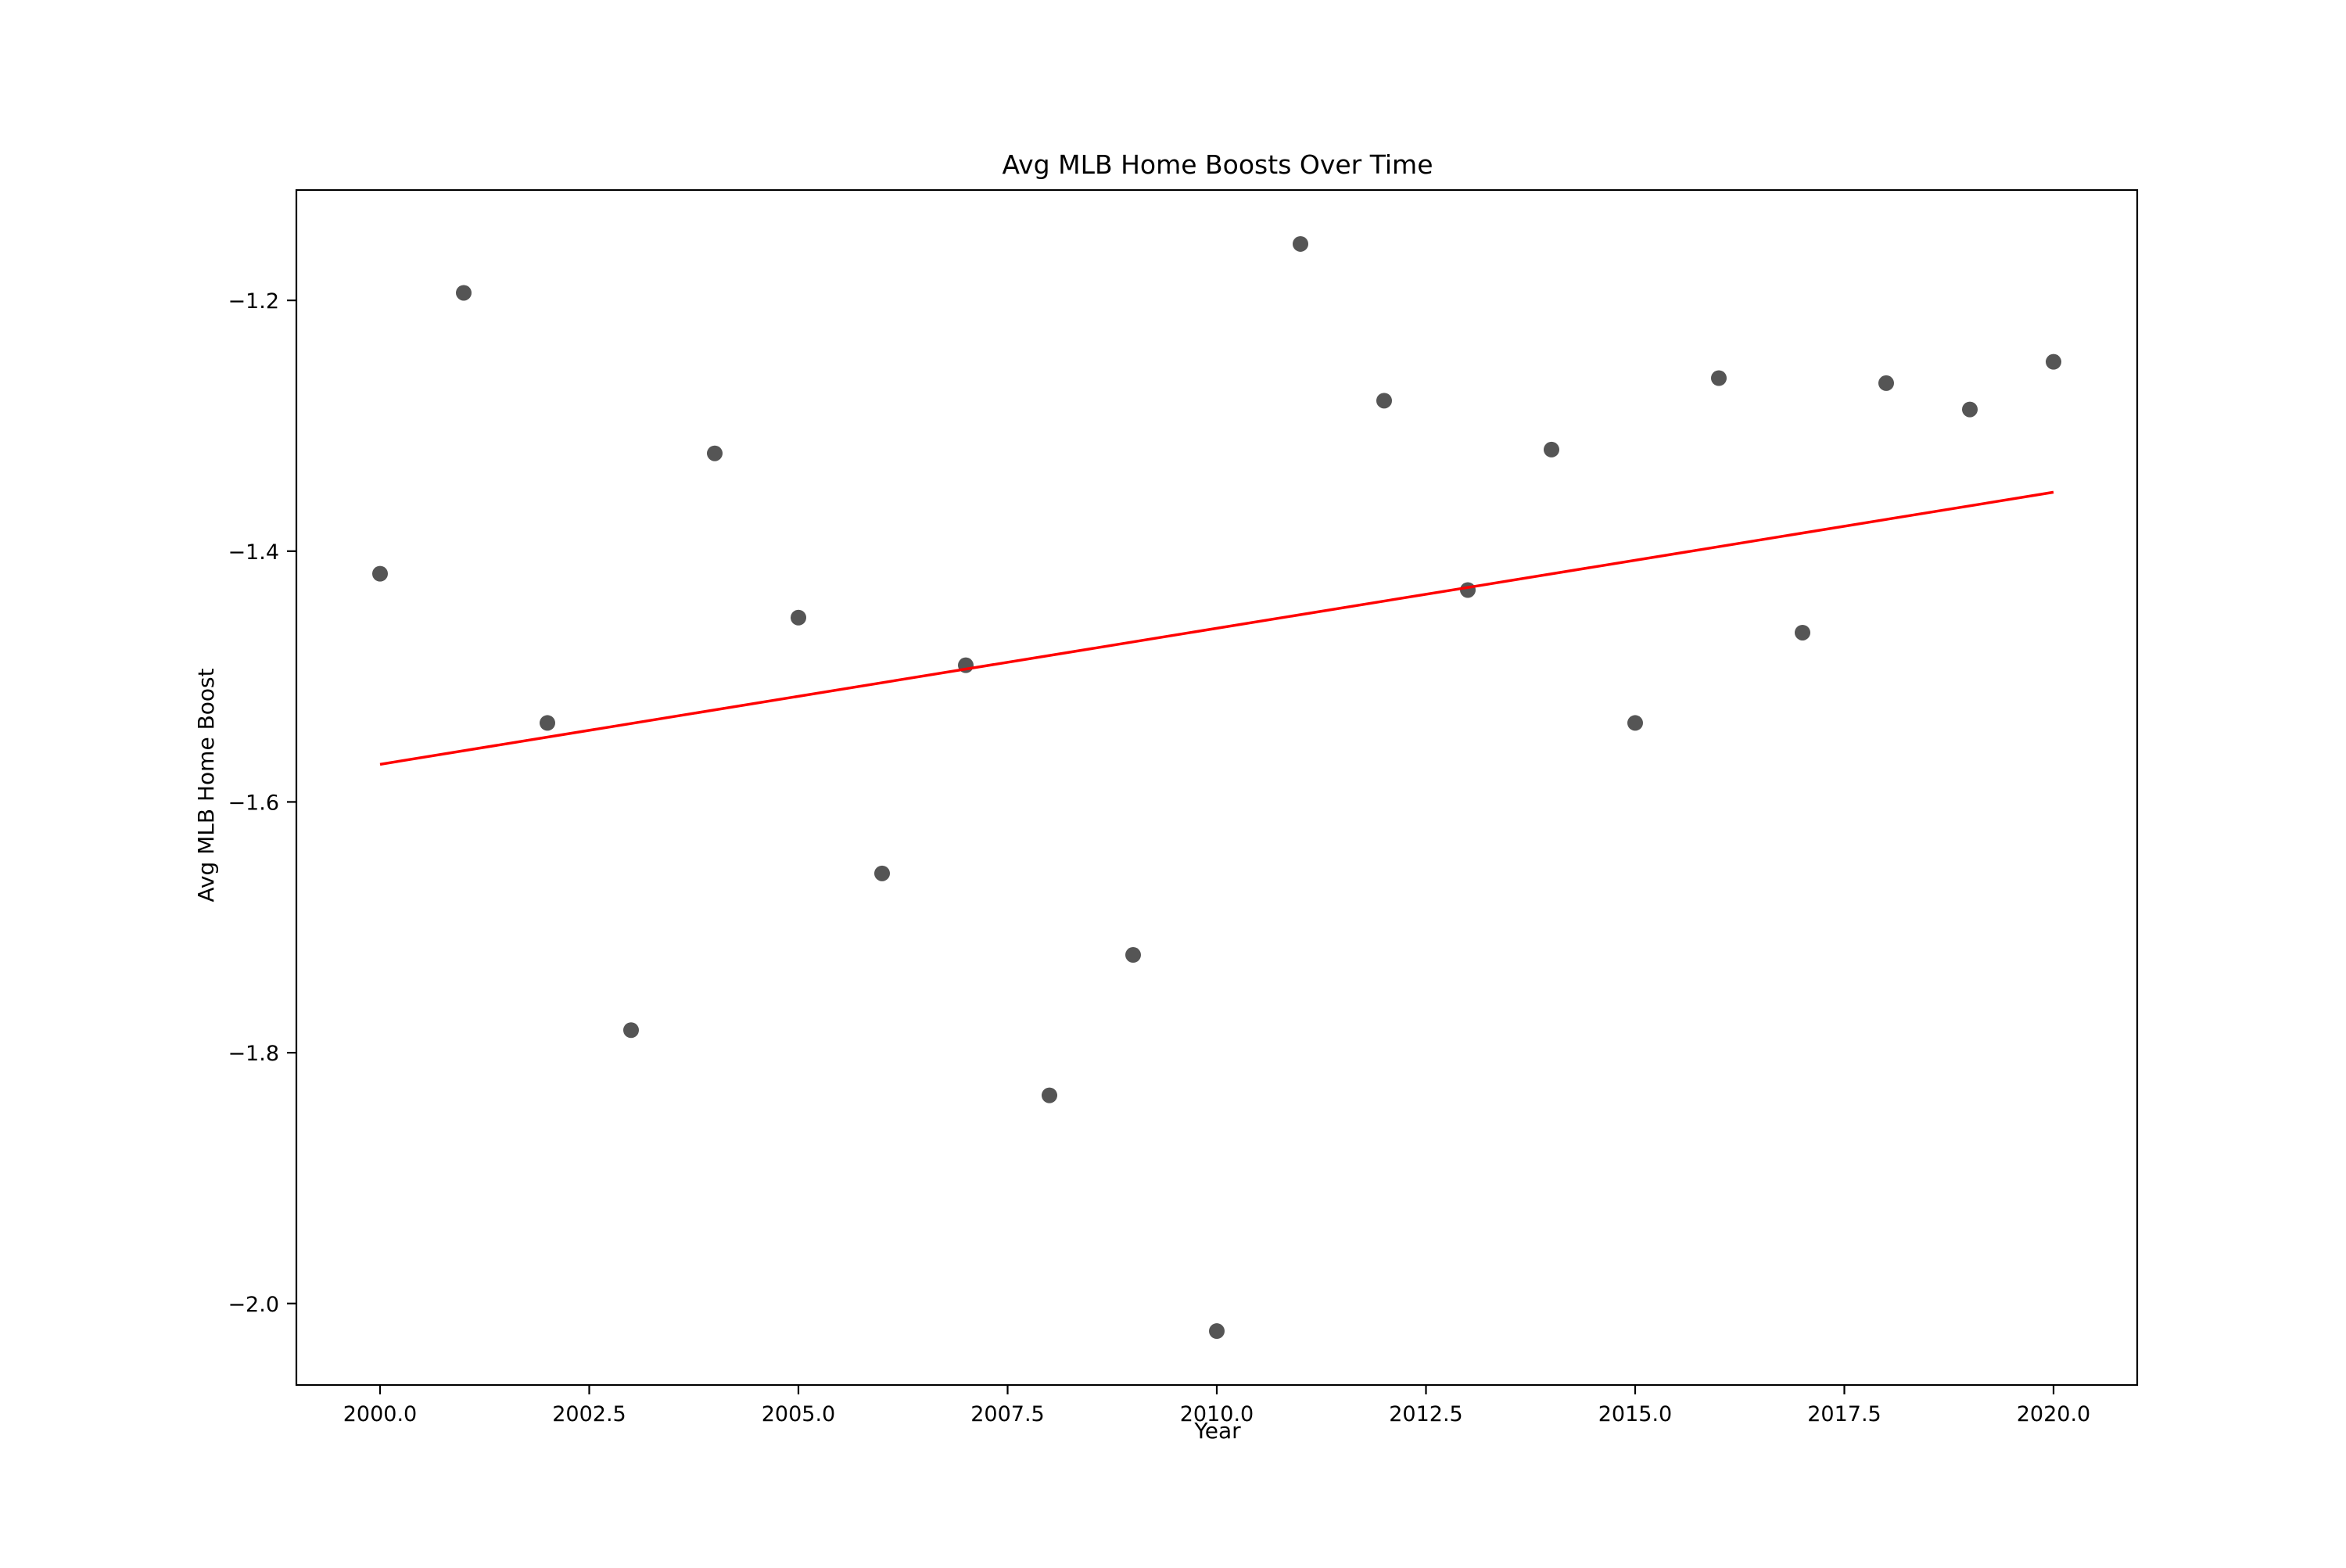 The height and width of the screenshot is (1568, 2346). I want to click on x-tick-label: 2017.5, so click(1844, 1414).